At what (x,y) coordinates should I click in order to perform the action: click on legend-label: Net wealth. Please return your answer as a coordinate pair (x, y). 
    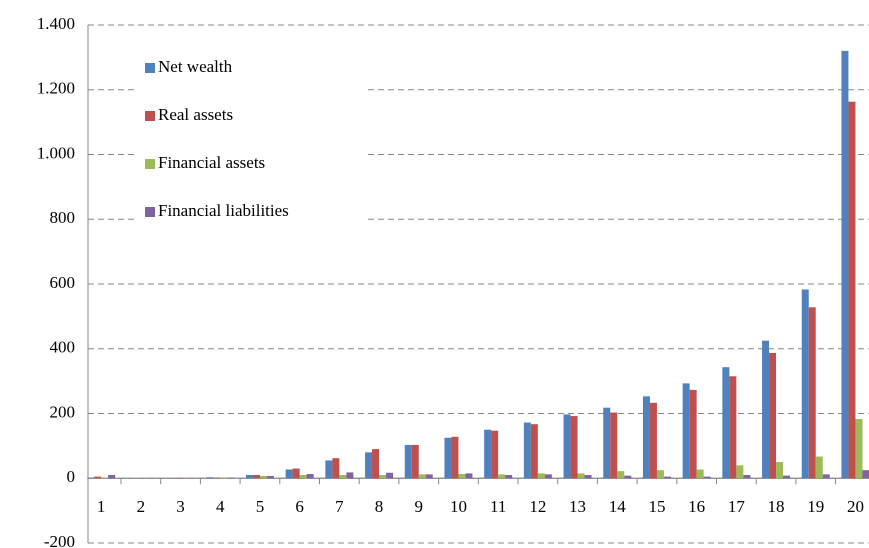
    Looking at the image, I should click on (195, 66).